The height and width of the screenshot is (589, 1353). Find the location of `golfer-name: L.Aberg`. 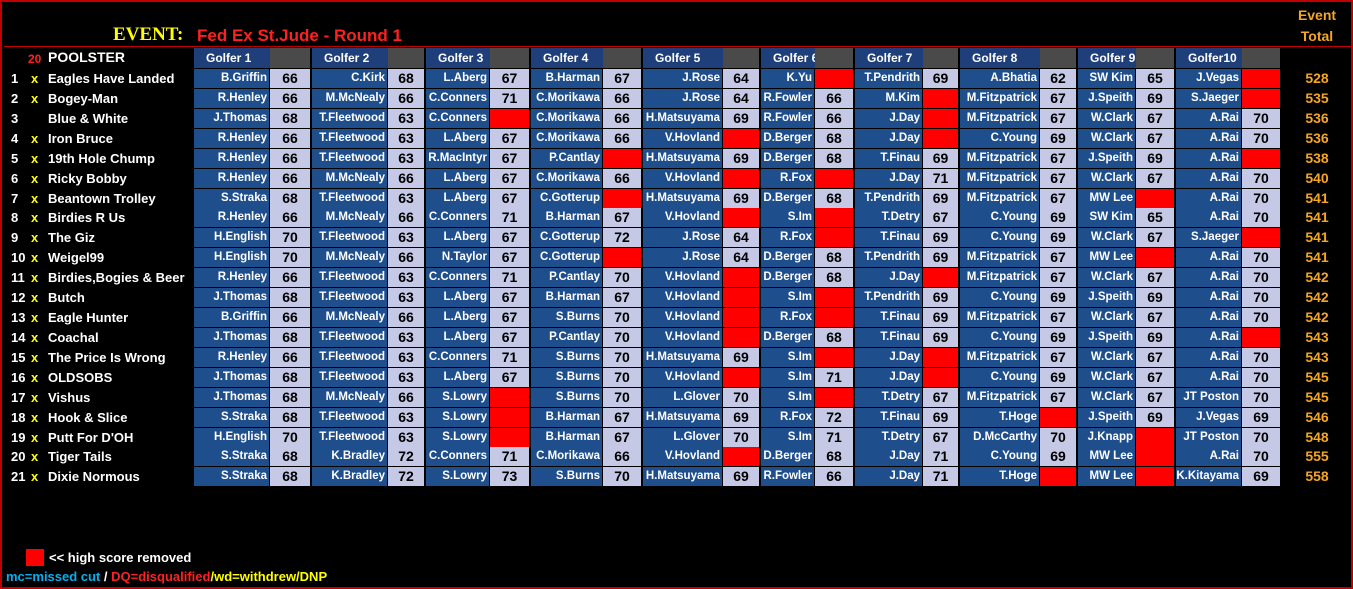

golfer-name: L.Aberg is located at coordinates (457, 198).